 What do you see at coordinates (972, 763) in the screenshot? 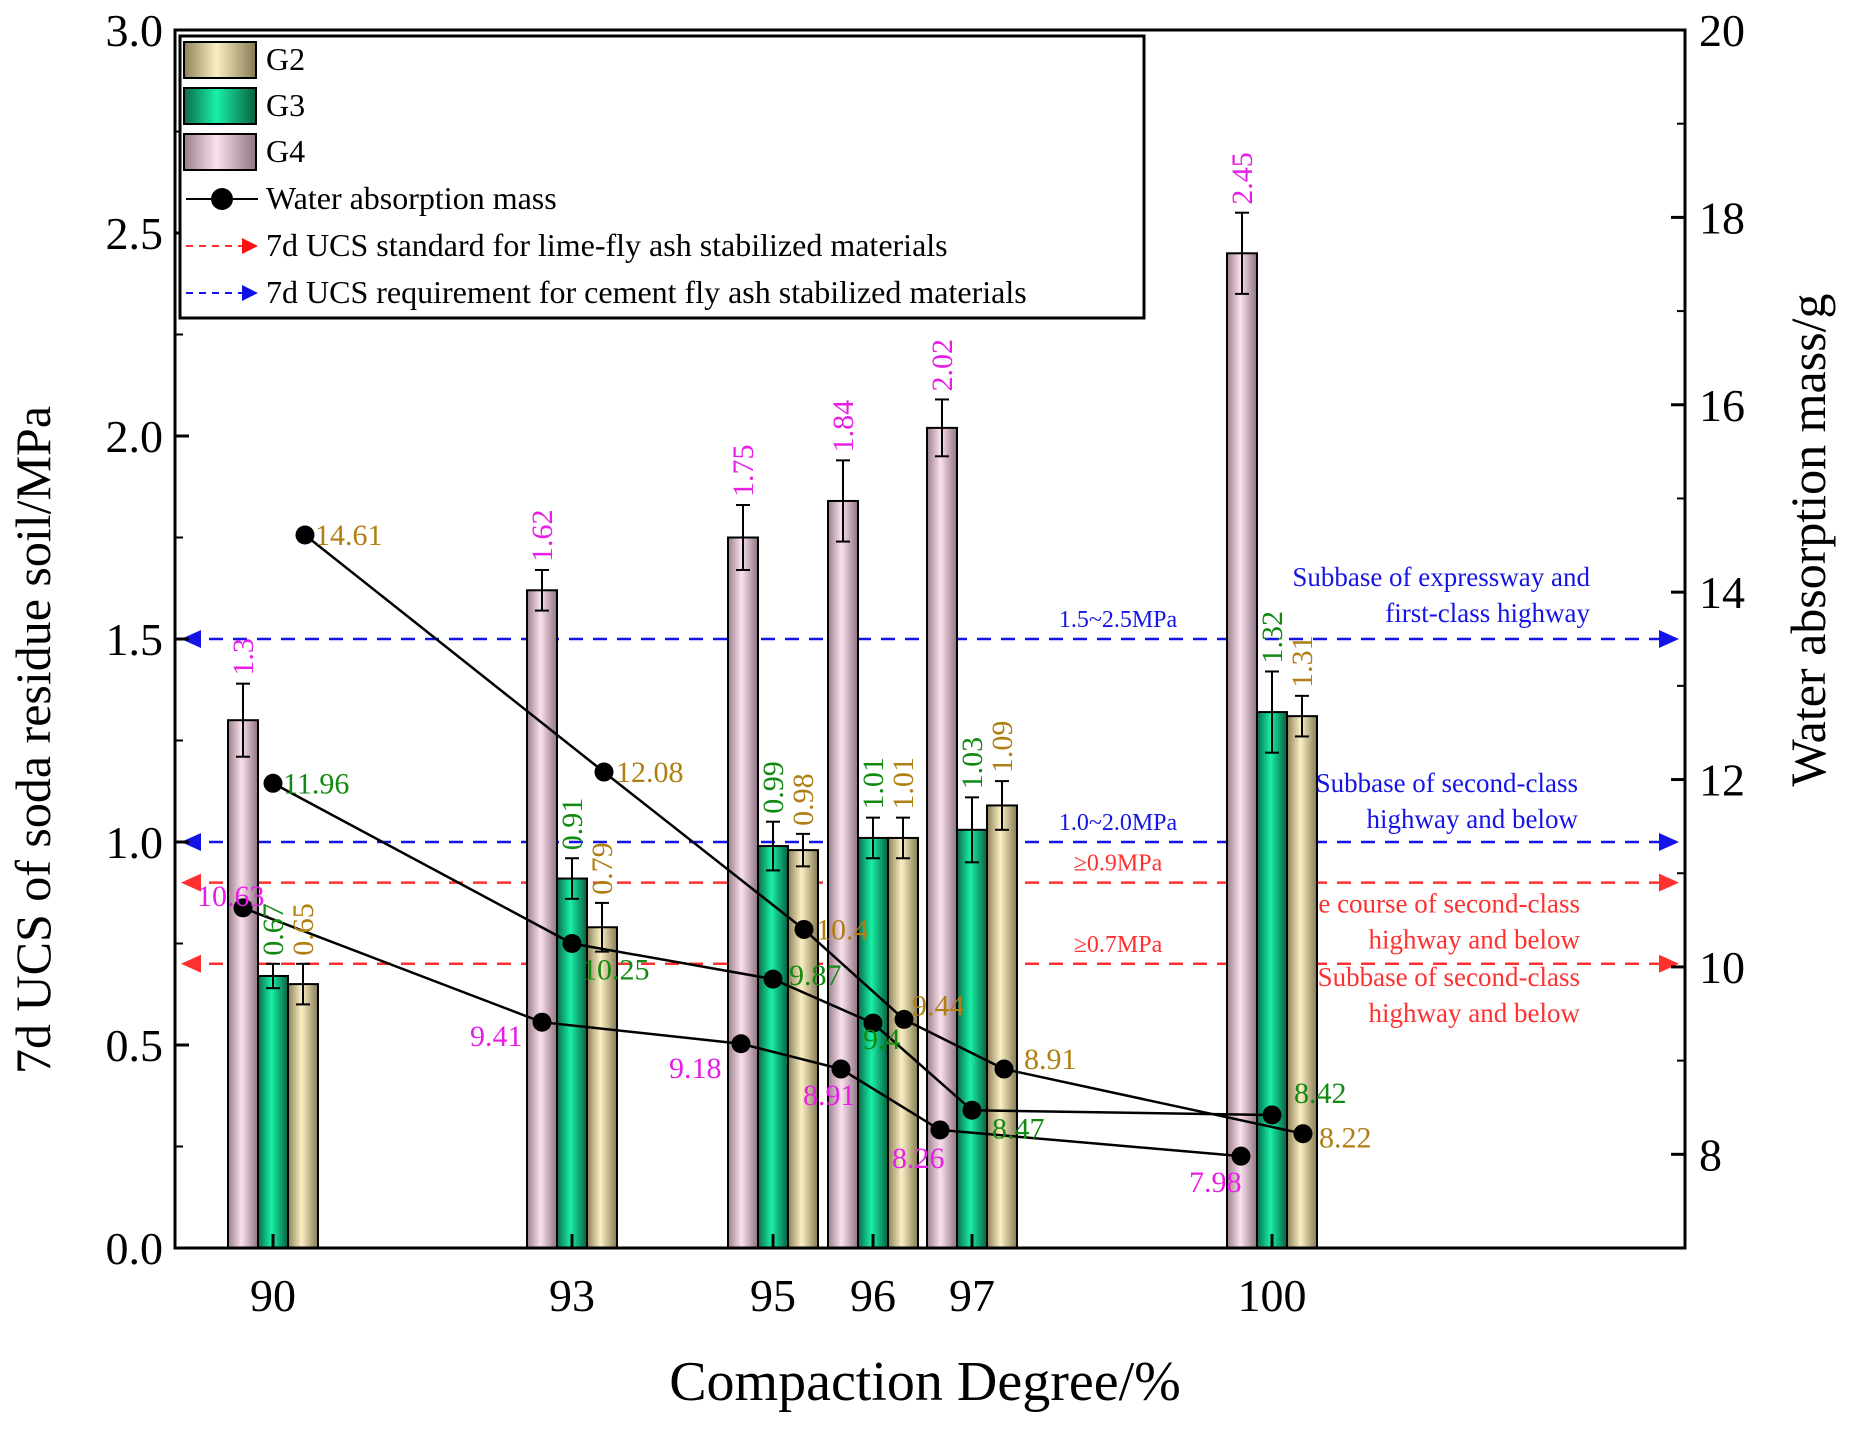
I see `bar-value-label-g3: 1.03` at bounding box center [972, 763].